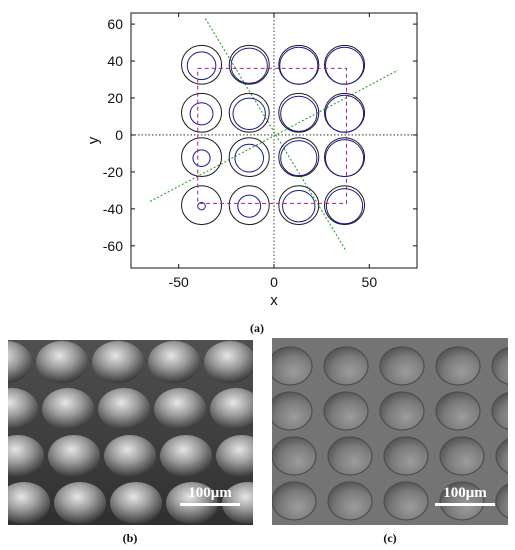  What do you see at coordinates (115, 24) in the screenshot?
I see `y-tick-label: 60` at bounding box center [115, 24].